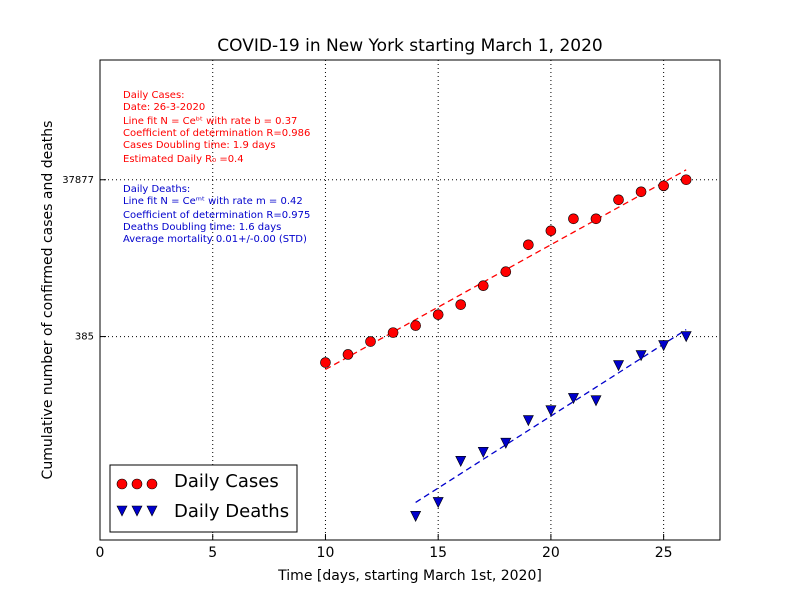 The width and height of the screenshot is (800, 600). What do you see at coordinates (226, 481) in the screenshot?
I see `legend-label: Daily Cases` at bounding box center [226, 481].